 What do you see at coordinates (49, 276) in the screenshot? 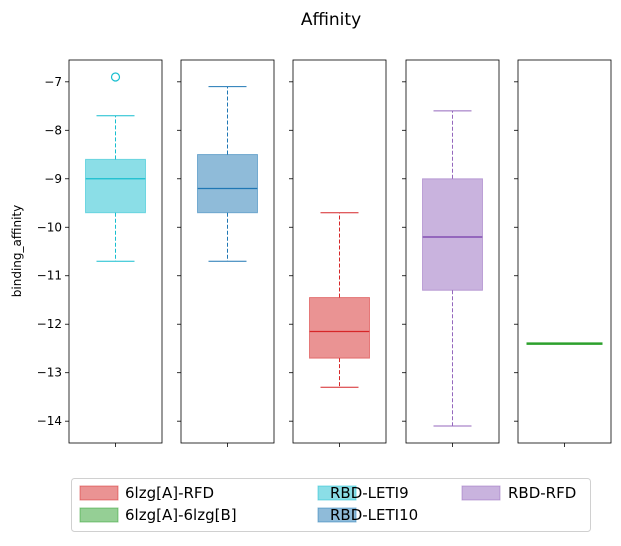
I see `y-tick-label: −11` at bounding box center [49, 276].